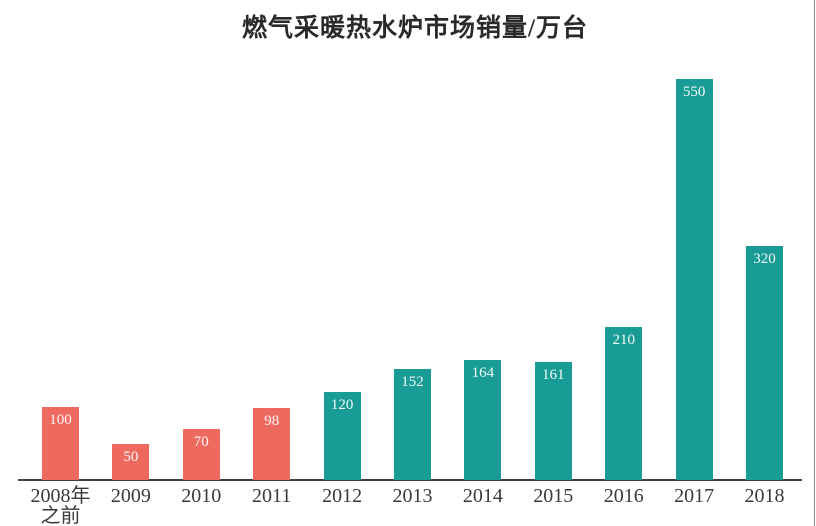 Image resolution: width=816 pixels, height=526 pixels. I want to click on x-axis-tick-label: 2012, so click(342, 496).